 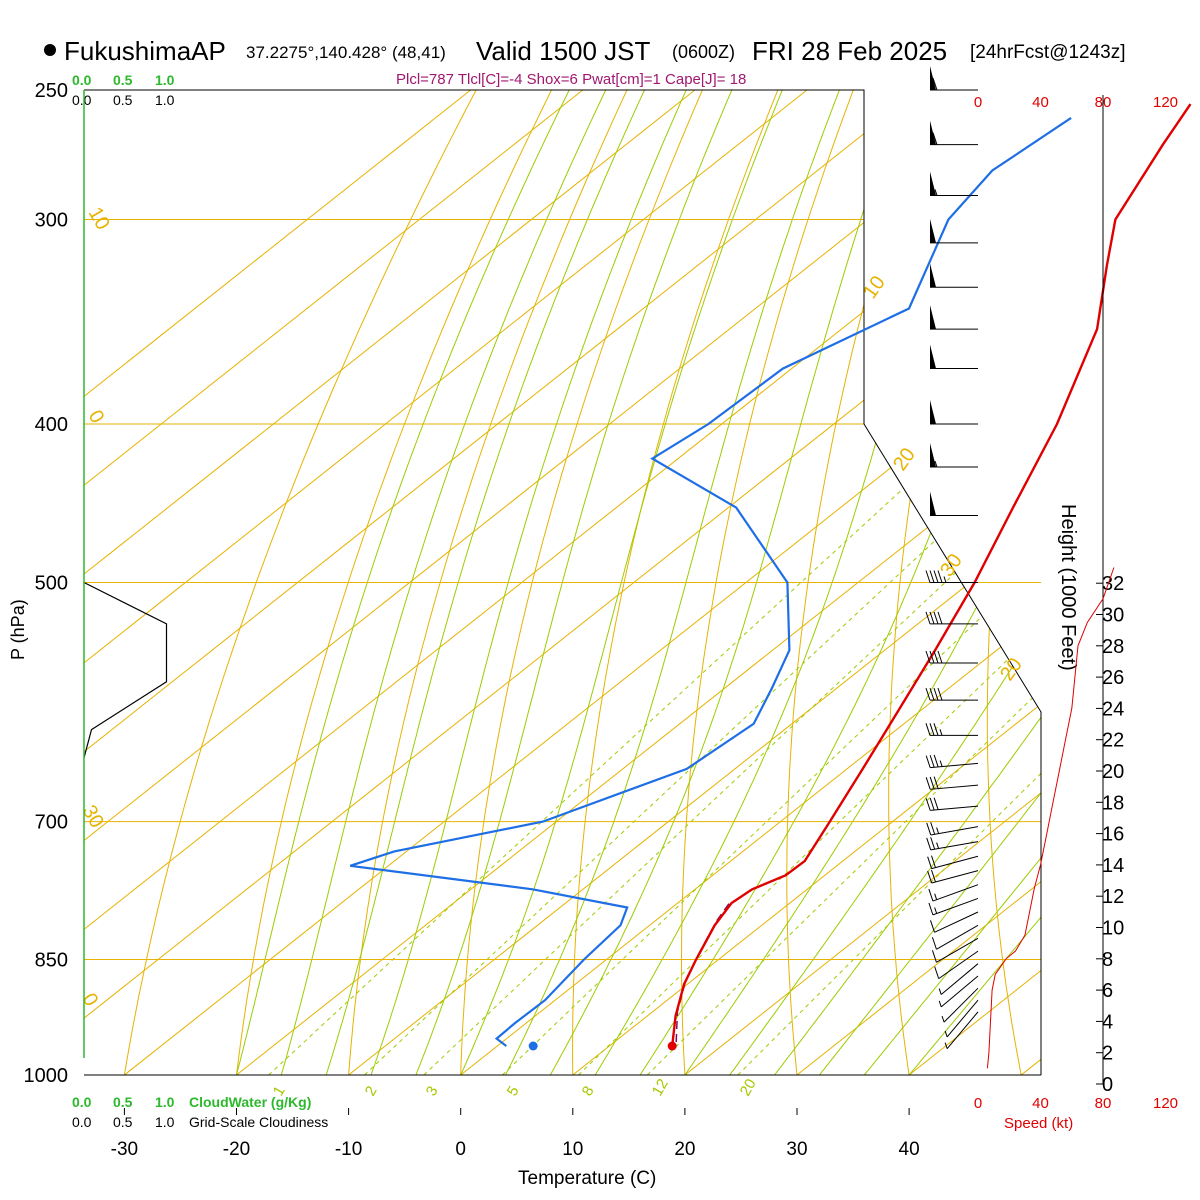 I want to click on pressure-tick-500: 500, so click(x=51, y=584).